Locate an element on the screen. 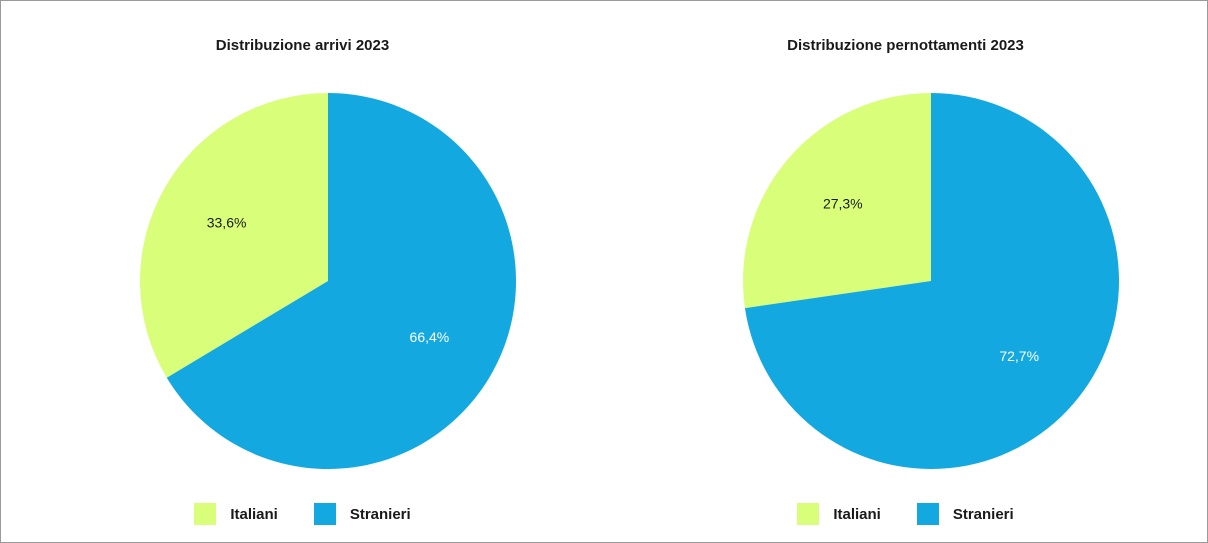 This screenshot has width=1208, height=543. slice-label-italiani: 27,3% is located at coordinates (843, 203).